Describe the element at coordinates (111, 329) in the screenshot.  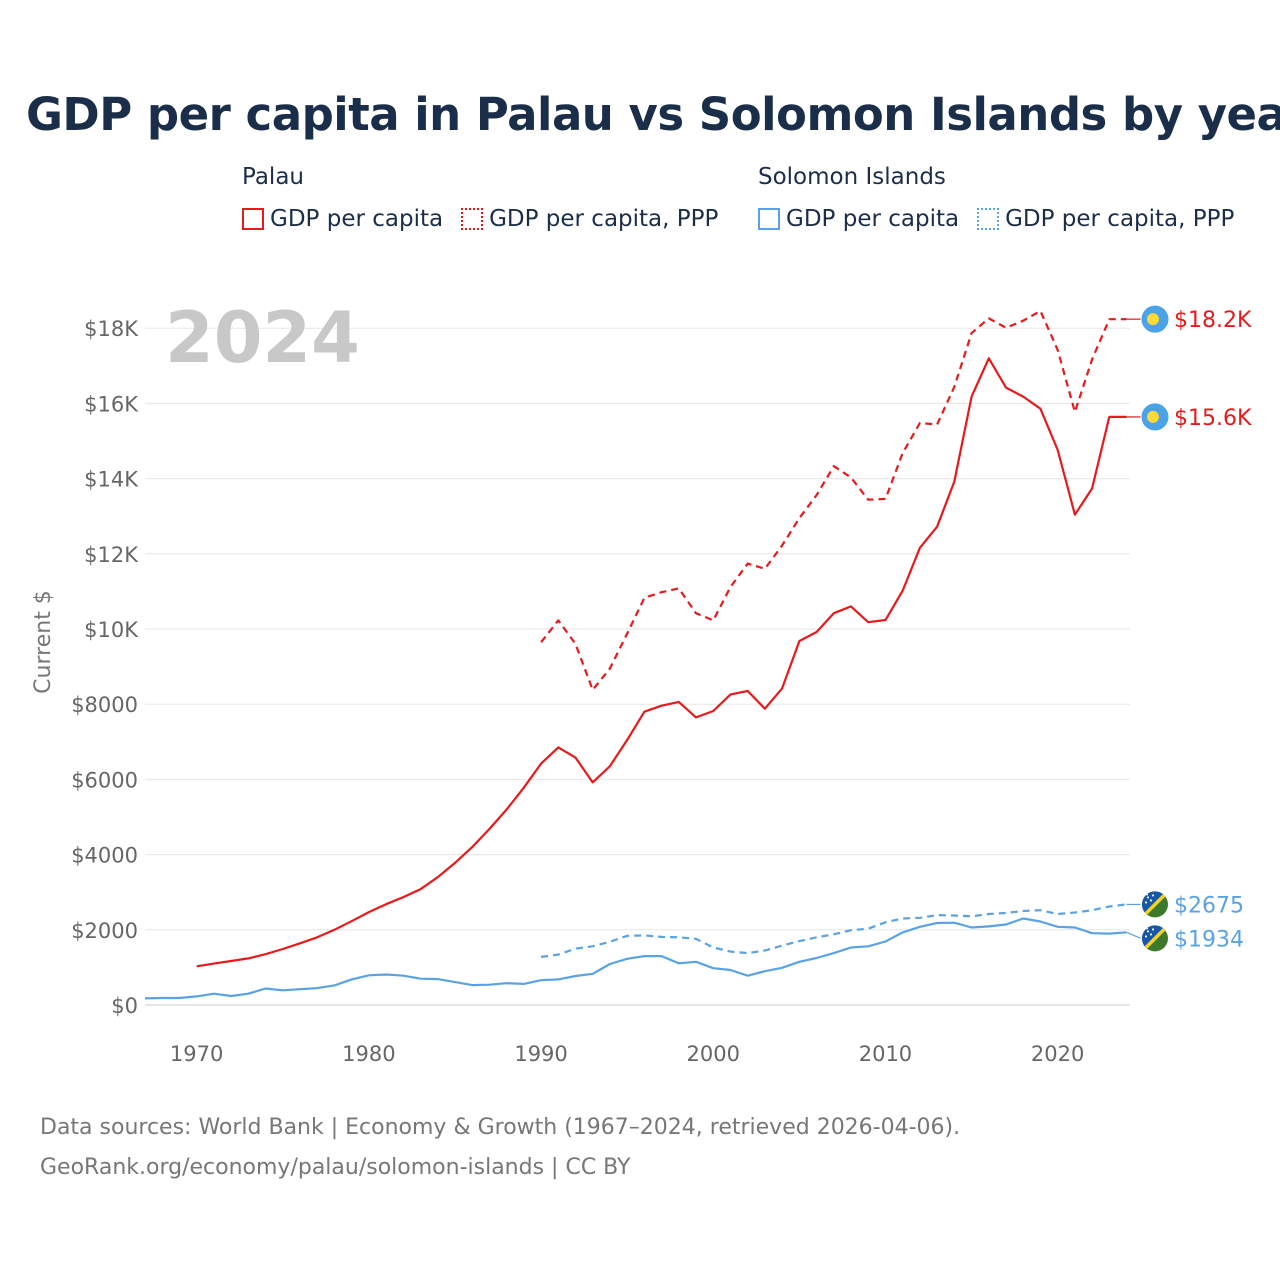
I see `y-tick-label: $18K` at that location.